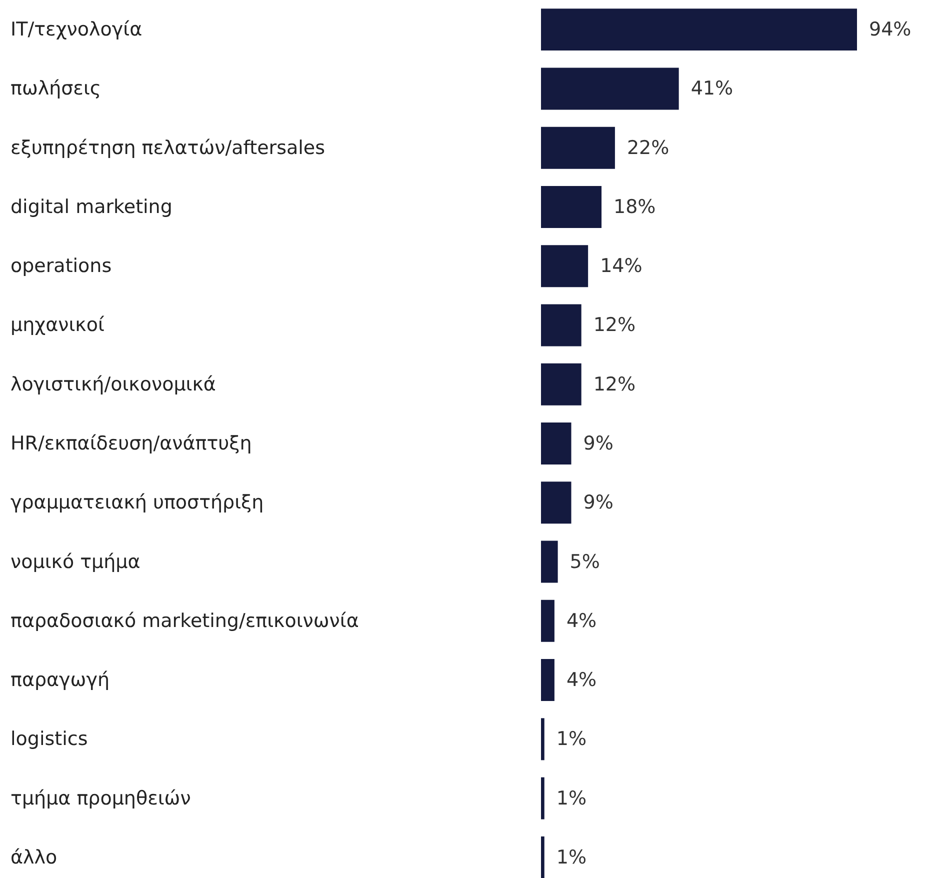  Describe the element at coordinates (648, 147) in the screenshot. I see `data-label: 22%` at that location.